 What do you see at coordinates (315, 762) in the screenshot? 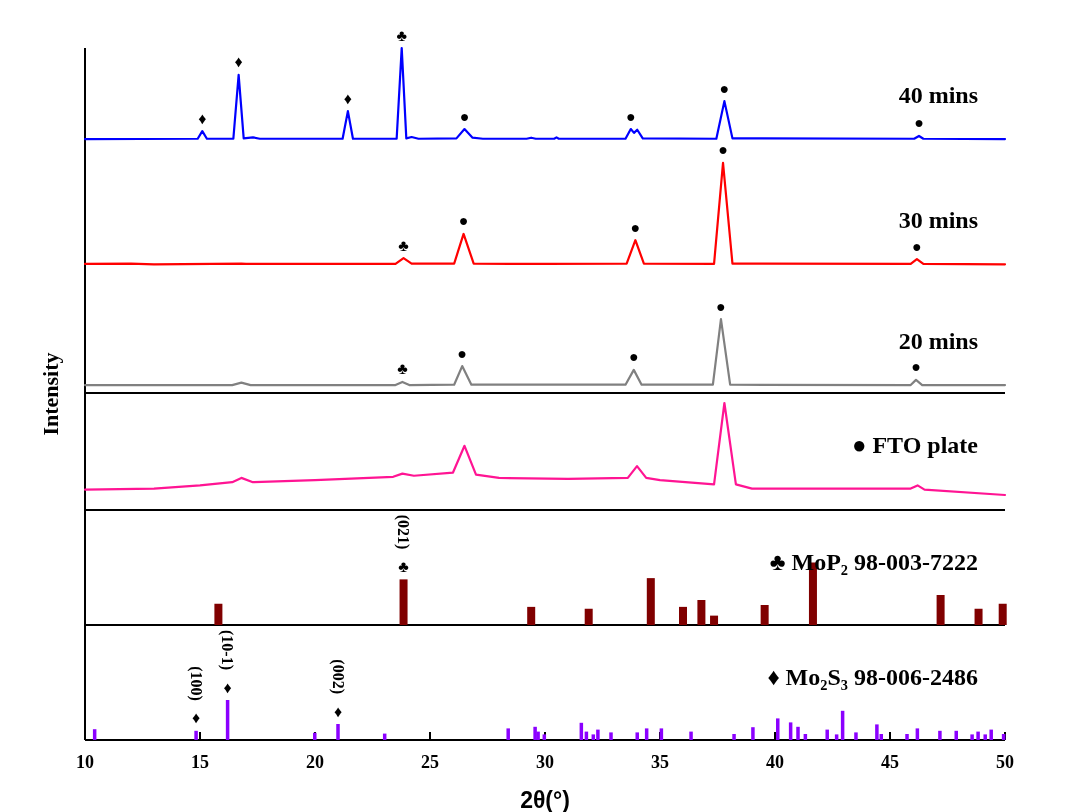
I see `x-tick-label: 20` at bounding box center [315, 762].